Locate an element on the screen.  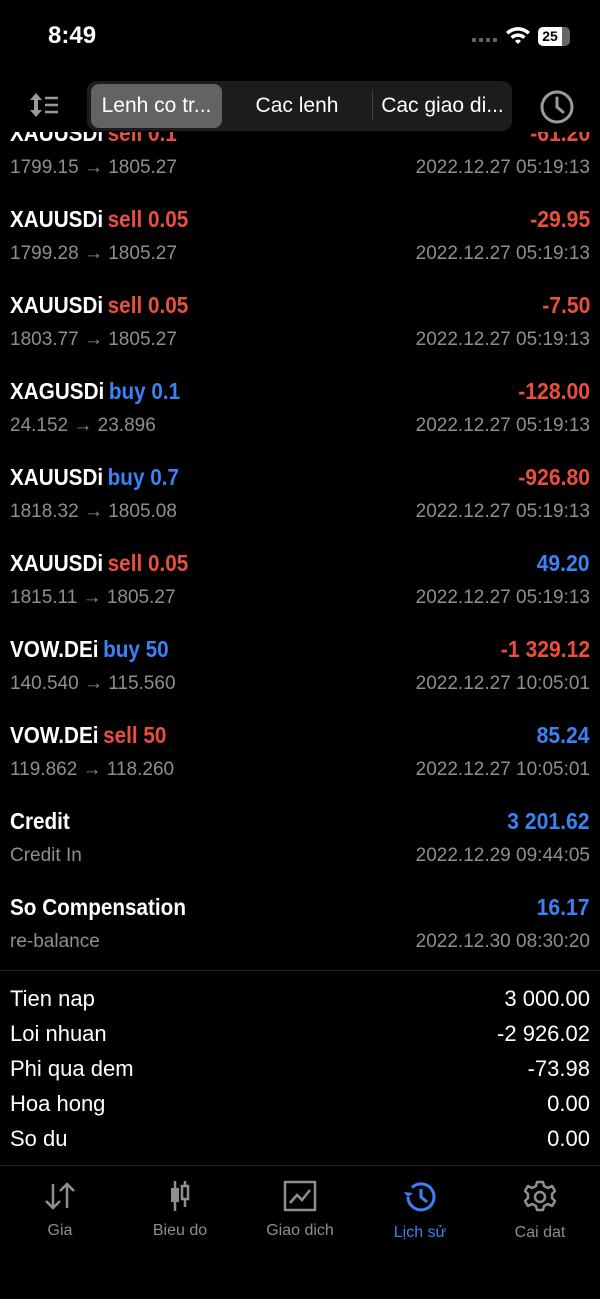
symbol-name: VOW.DEi is located at coordinates (54, 735).